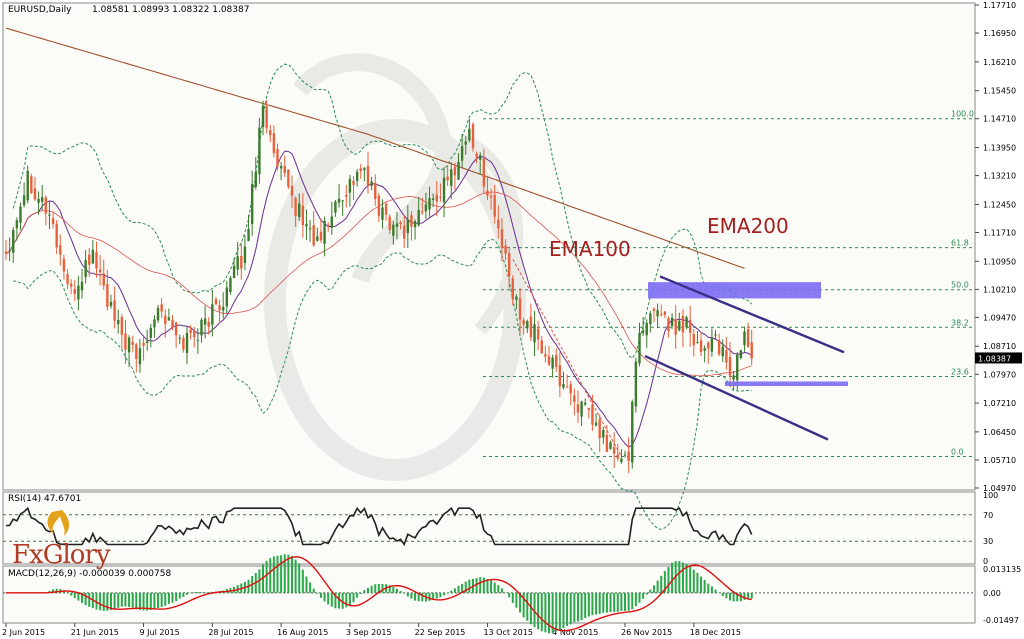  What do you see at coordinates (999, 261) in the screenshot?
I see `price-tick-label: 1.10950` at bounding box center [999, 261].